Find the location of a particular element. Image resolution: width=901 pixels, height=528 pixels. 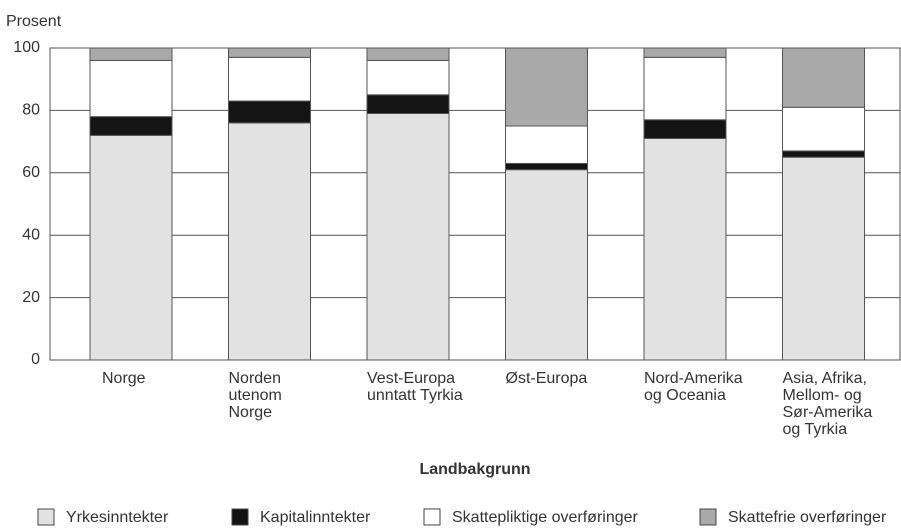

y-tick-label: 40 is located at coordinates (31, 234).